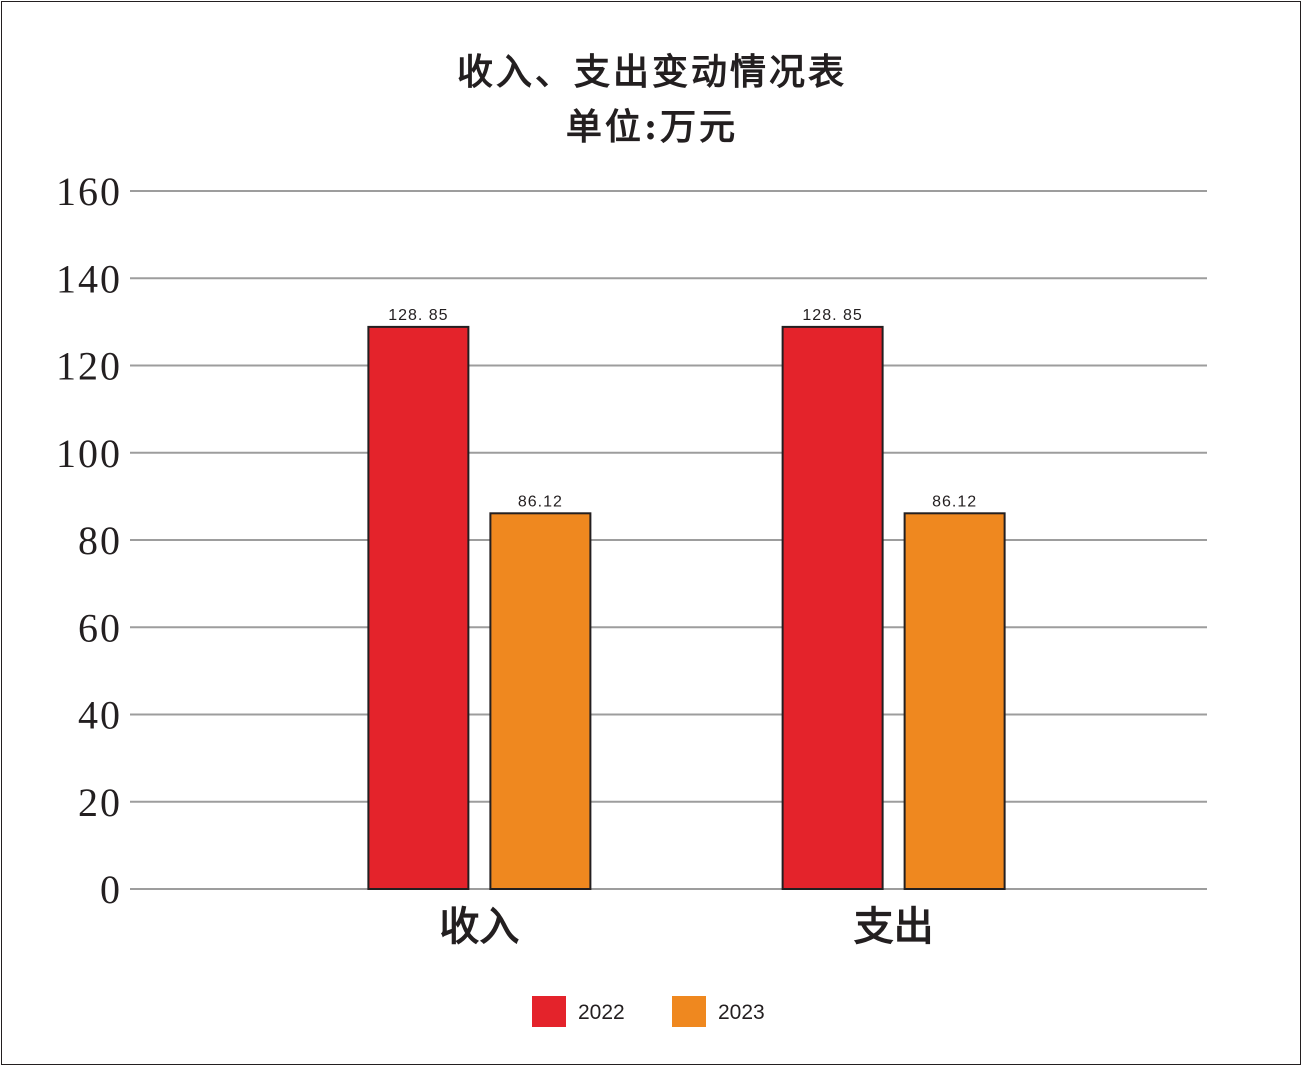 The height and width of the screenshot is (1068, 1304). What do you see at coordinates (100, 715) in the screenshot?
I see `y-tick-label: 40` at bounding box center [100, 715].